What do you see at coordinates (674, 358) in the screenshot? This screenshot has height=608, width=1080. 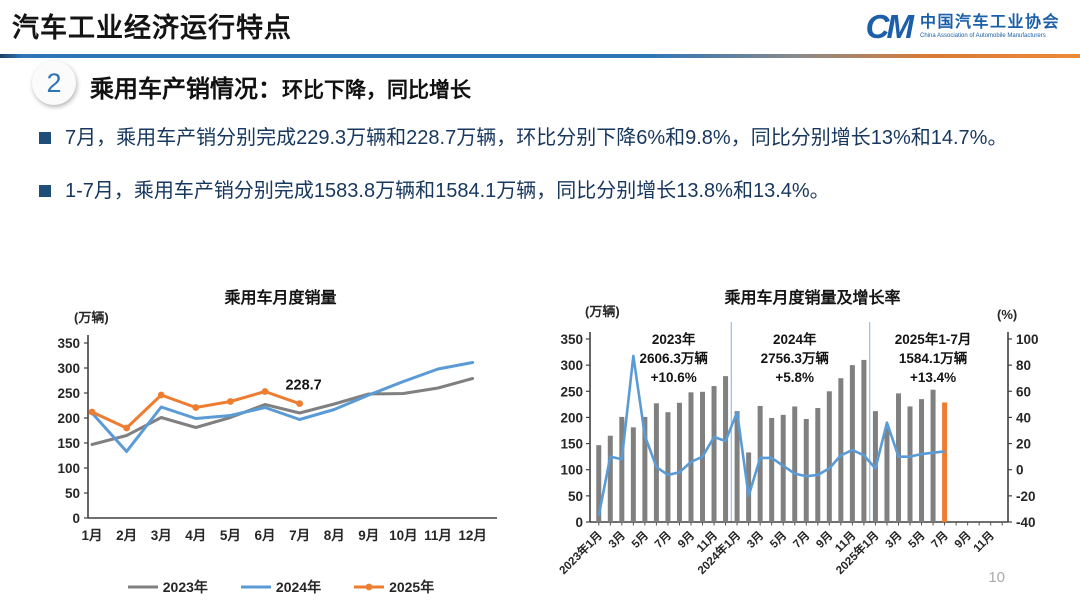 I see `svg-text: 2606.3万辆` at bounding box center [674, 358].